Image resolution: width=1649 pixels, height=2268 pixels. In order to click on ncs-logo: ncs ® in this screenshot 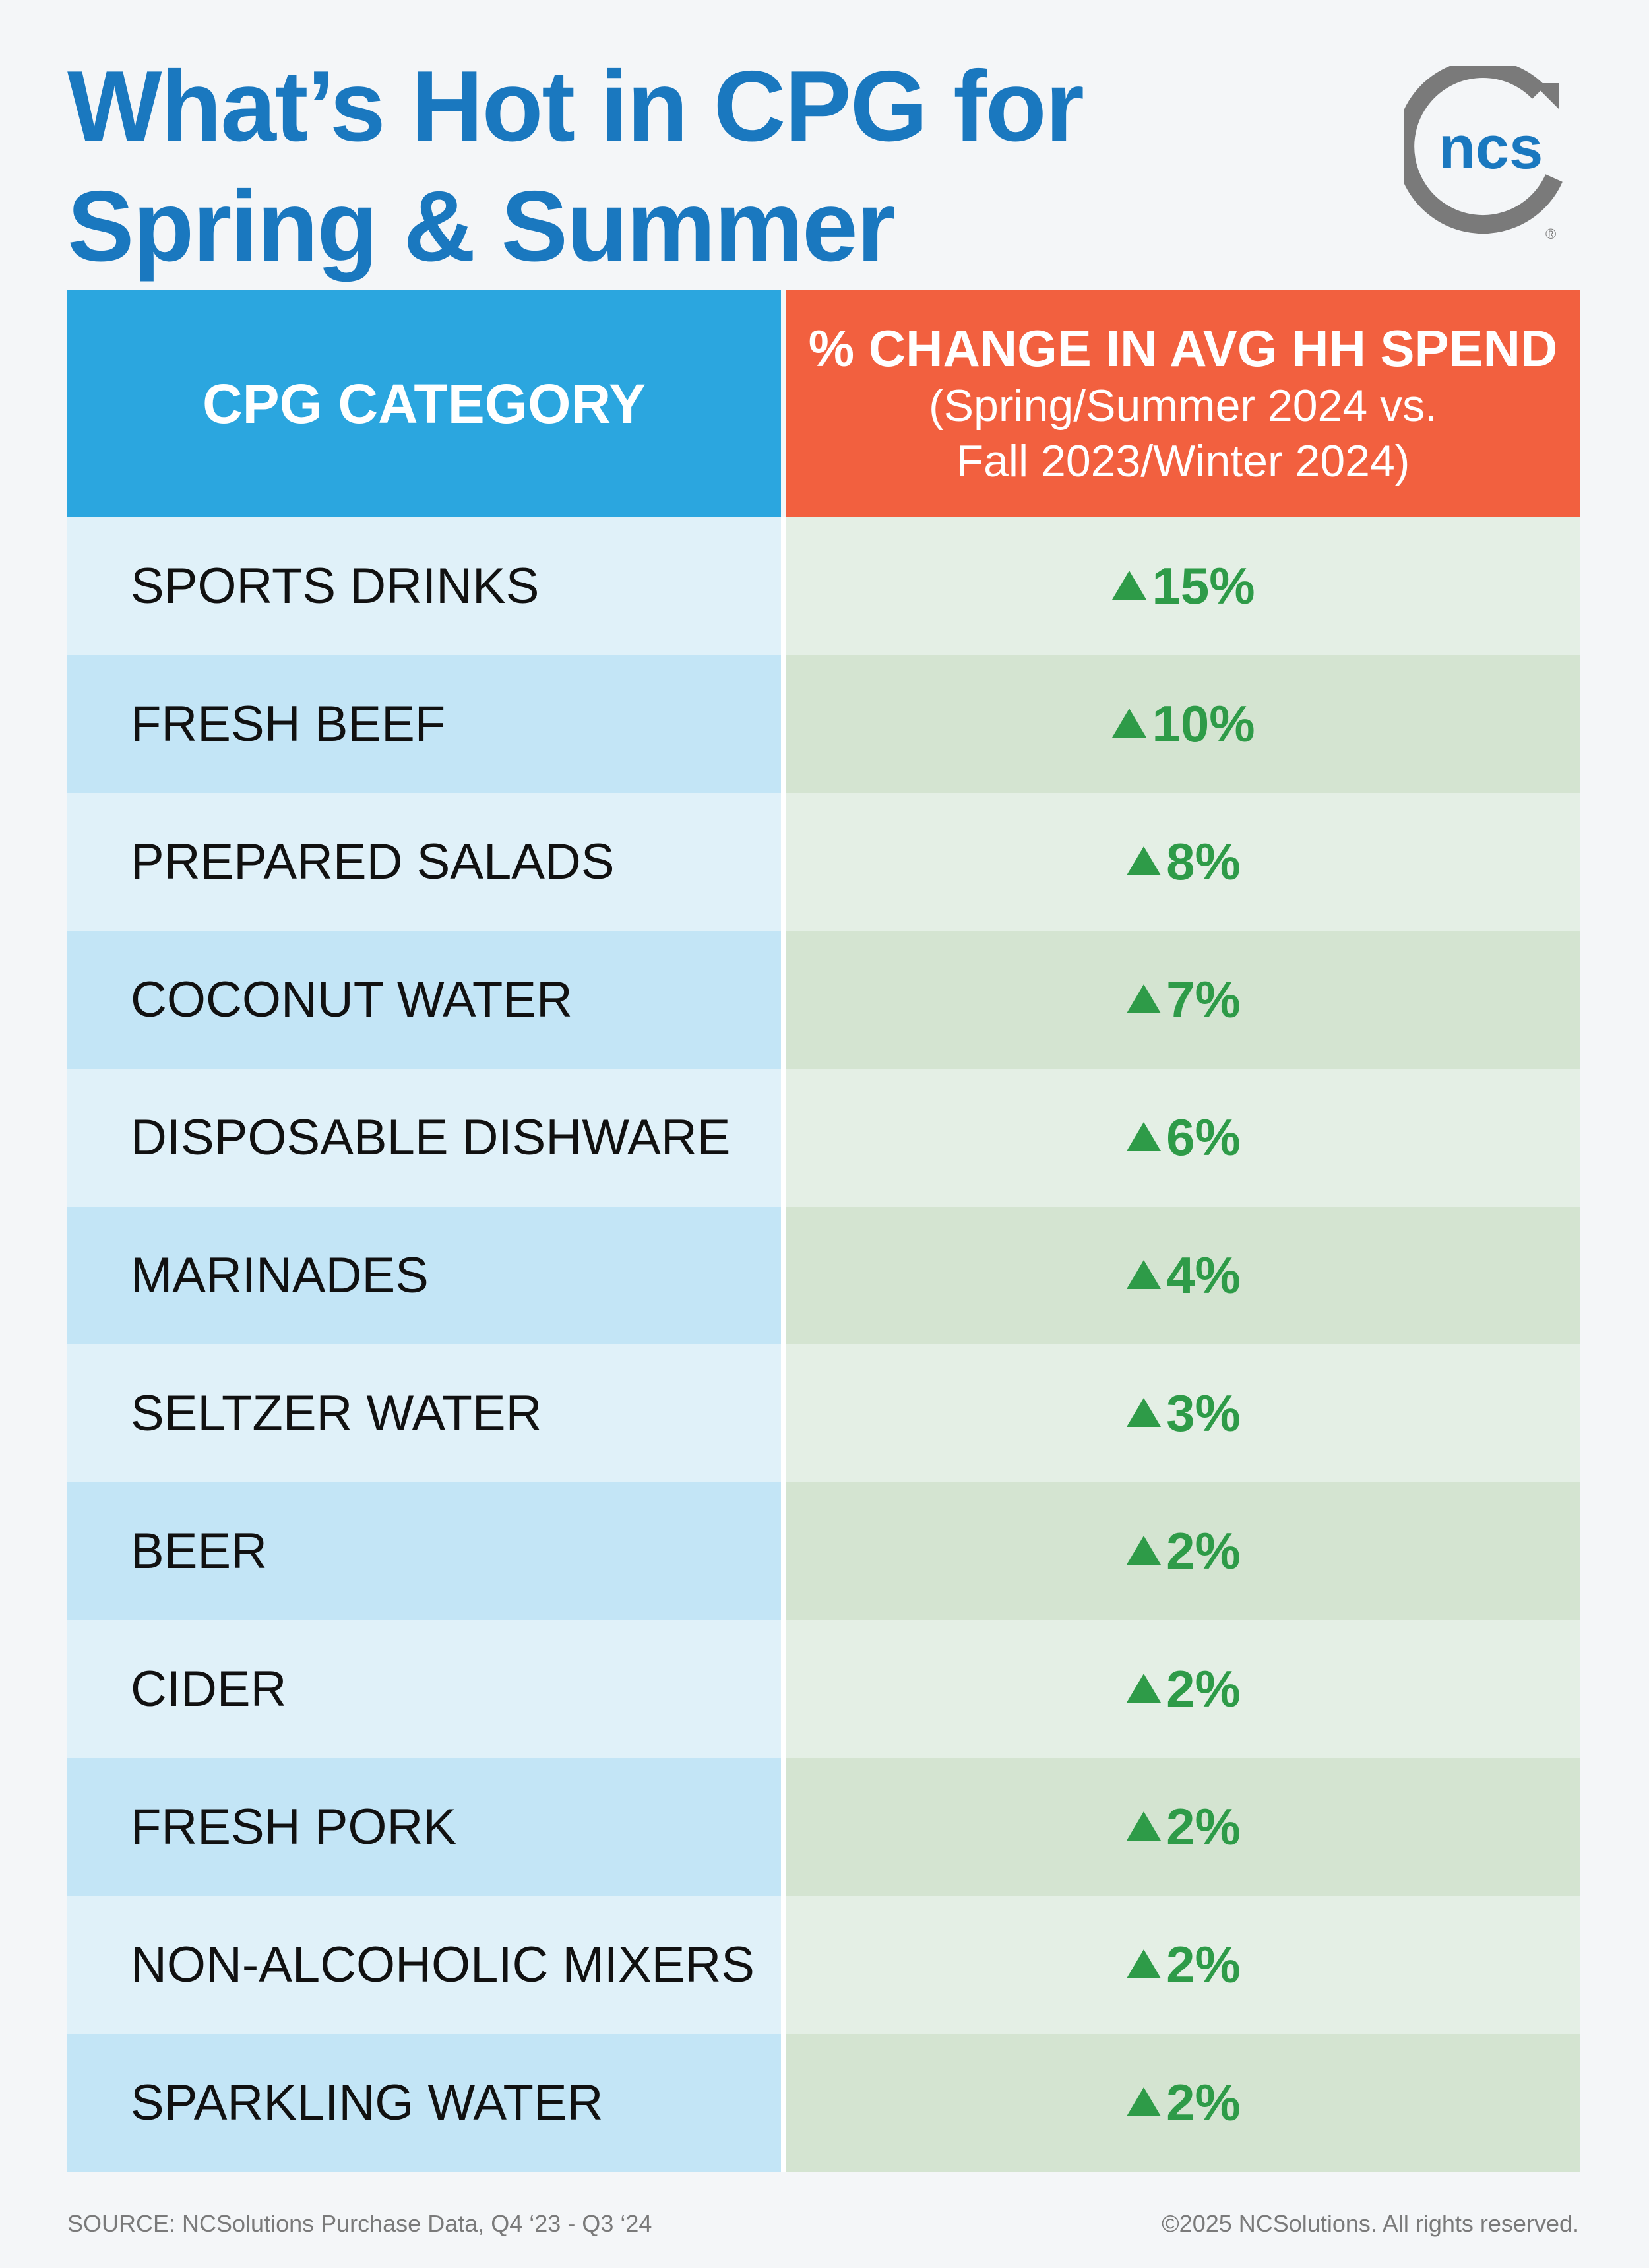, I will do `click(1483, 154)`.